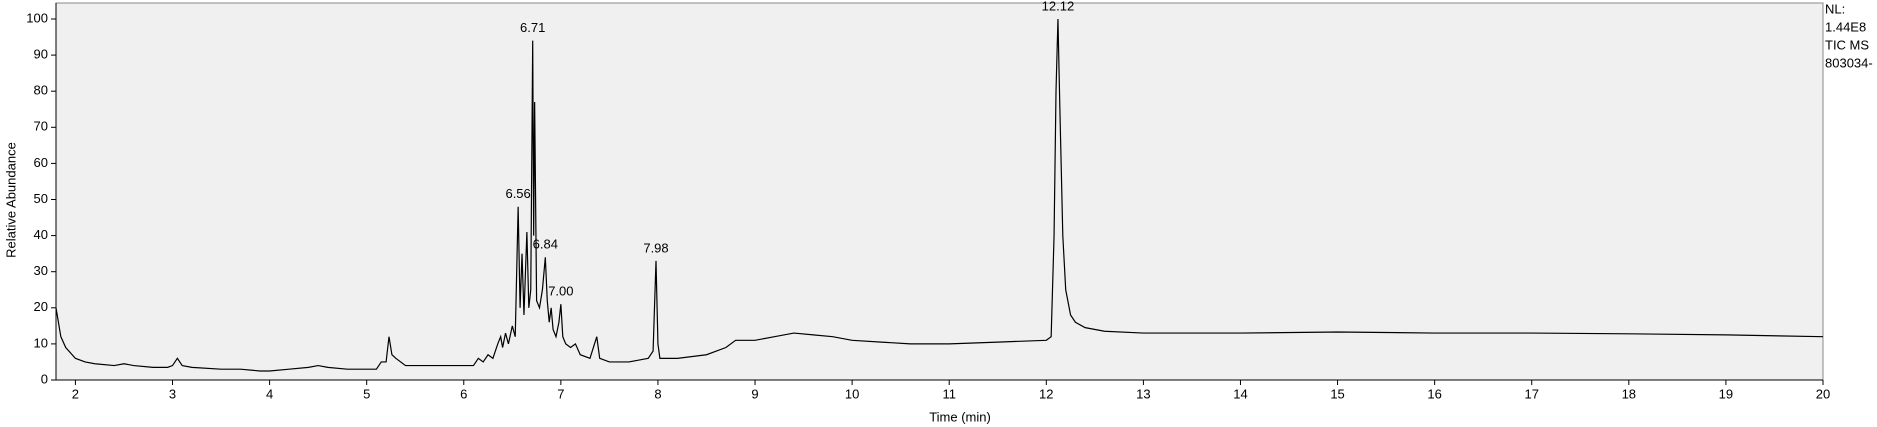 This screenshot has height=427, width=1877. I want to click on x-tick-label: 20, so click(1823, 393).